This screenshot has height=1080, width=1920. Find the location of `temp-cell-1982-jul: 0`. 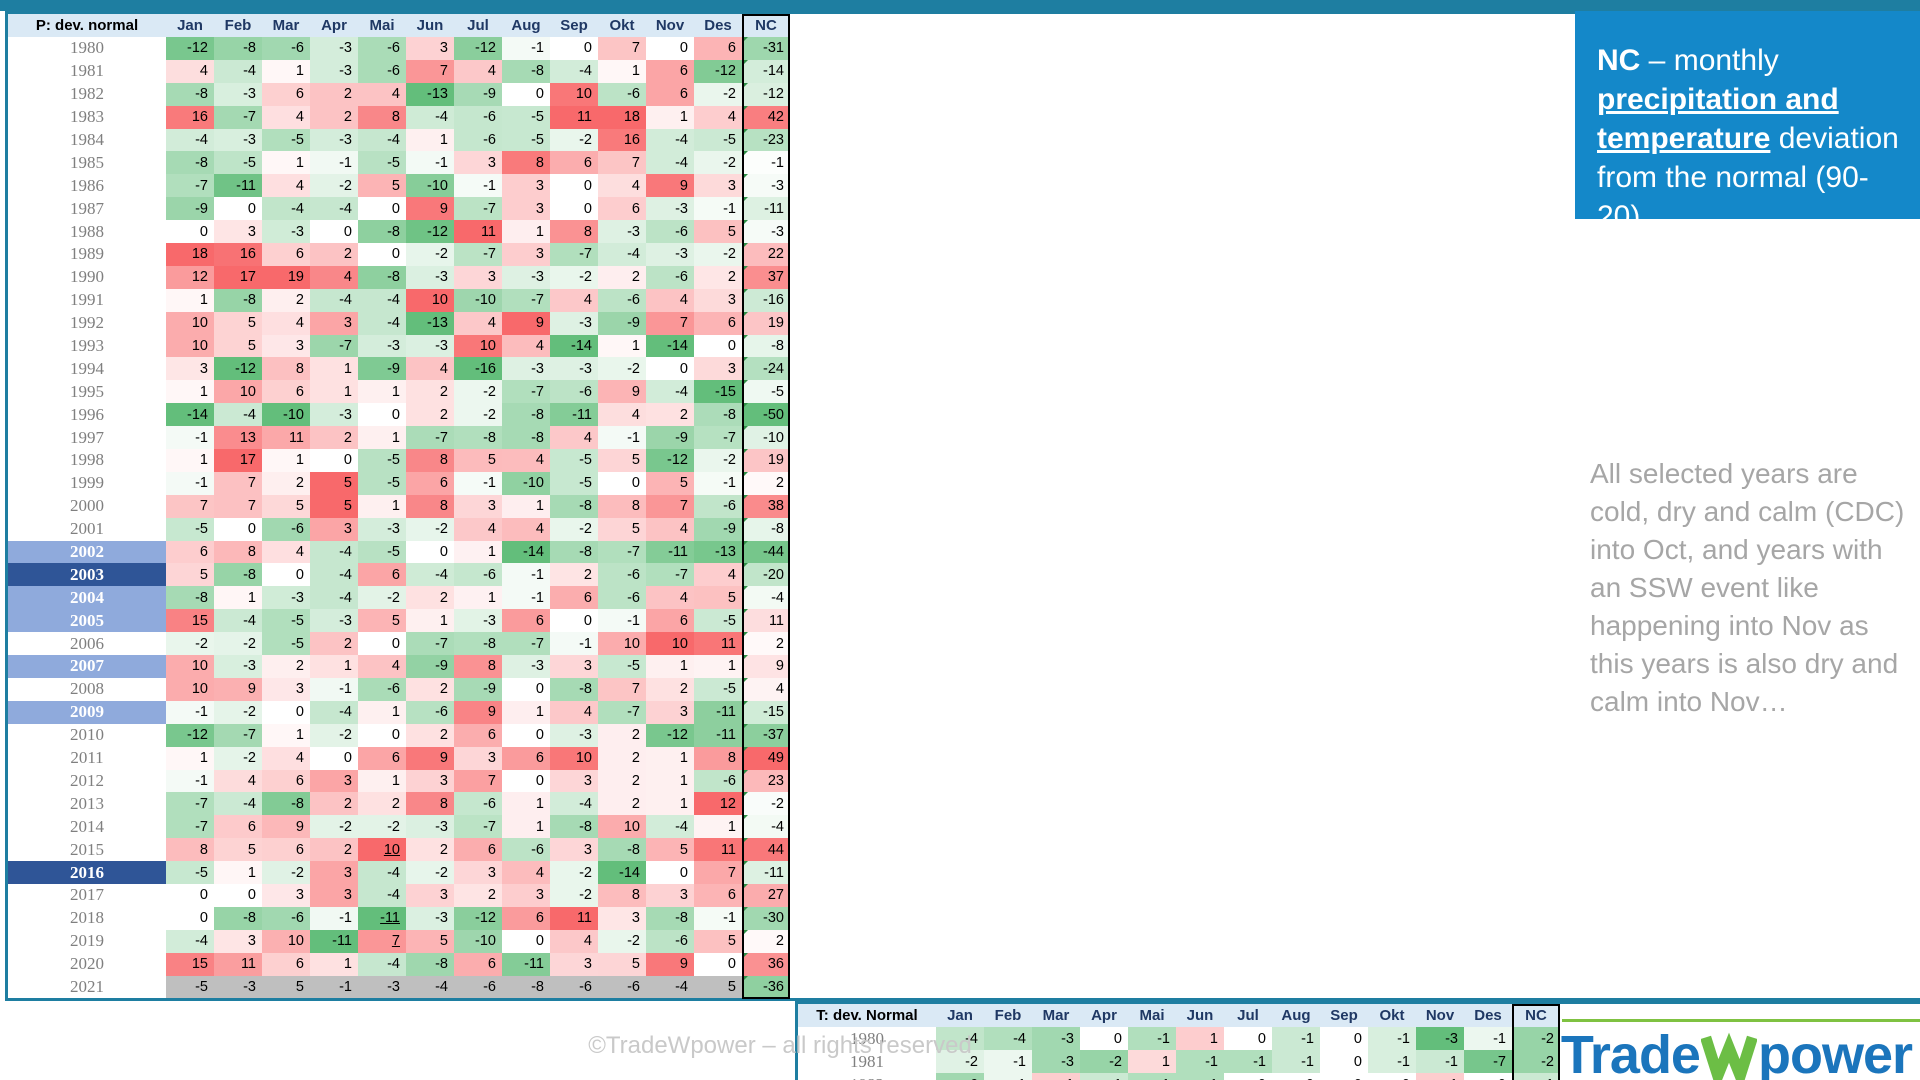

temp-cell-1982-jul: 0 is located at coordinates (1248, 1076).